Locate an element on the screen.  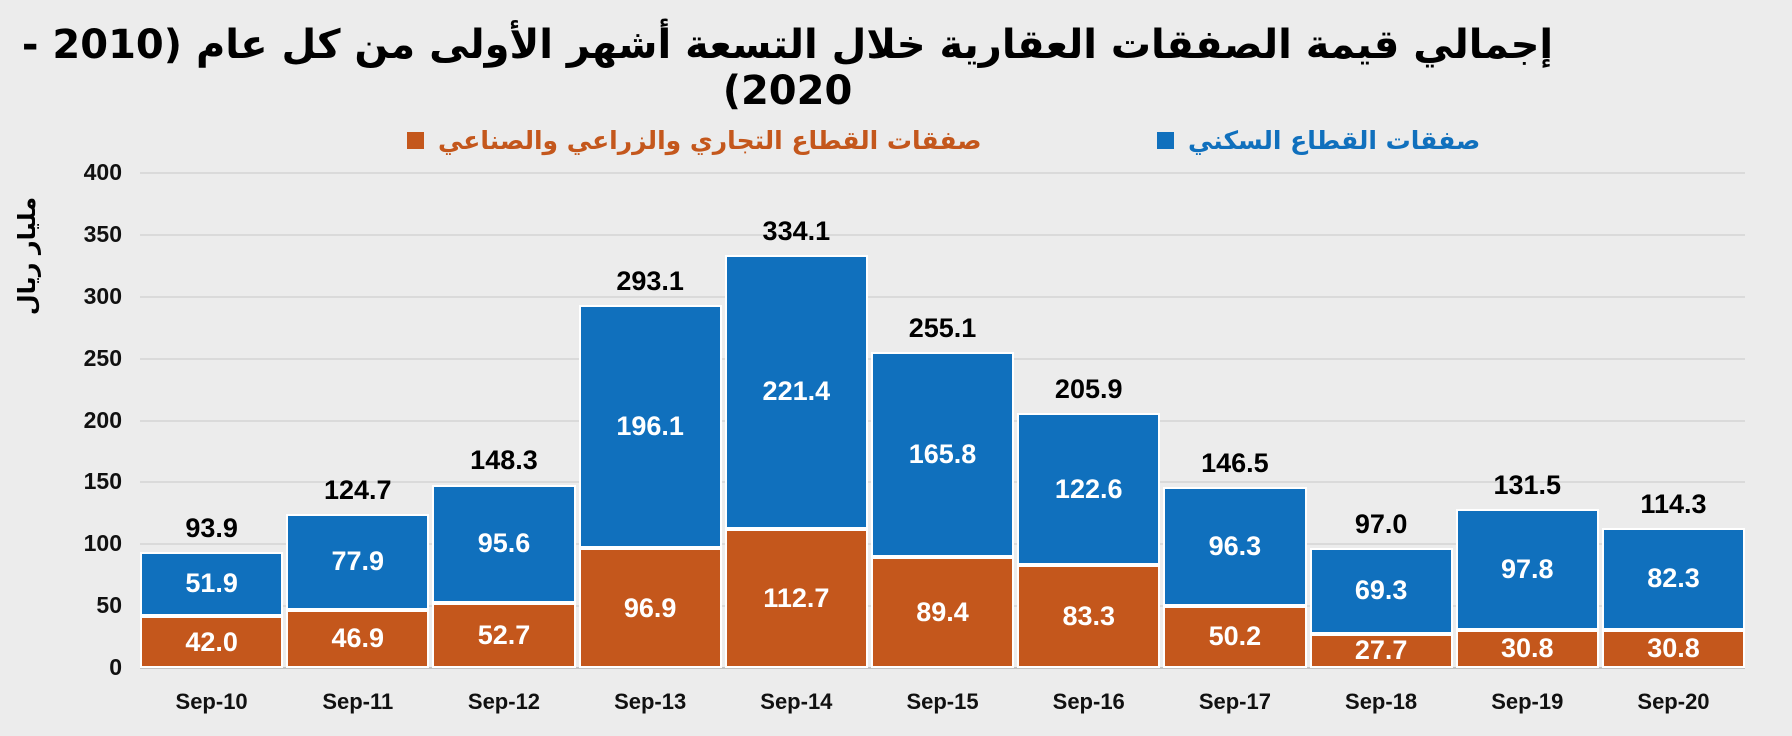
bar-segment-commercial: 52.7 is located at coordinates (504, 635).